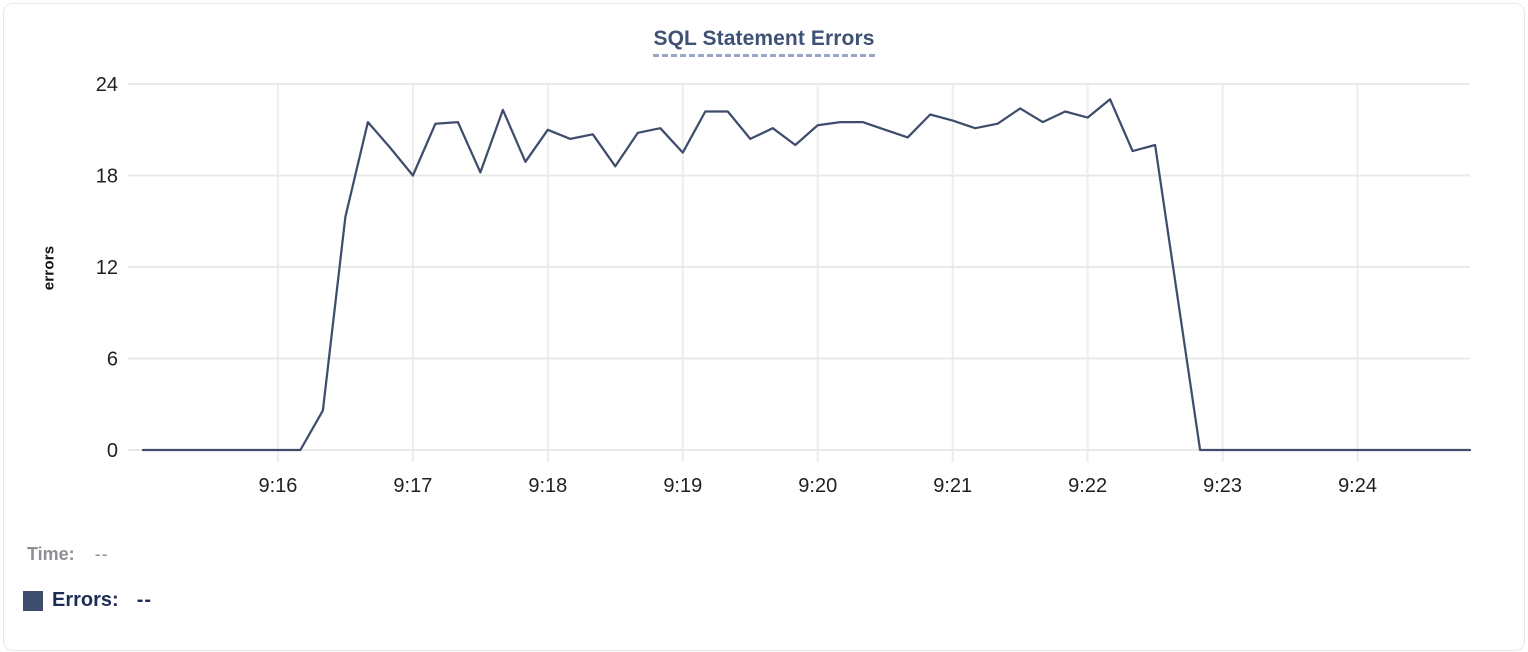 The image size is (1528, 652). I want to click on x-axis-tick-labels: 9:16 9:17 9:18 9:19 9:20 9:21 9:22 9:23 9:24, so click(817, 486).